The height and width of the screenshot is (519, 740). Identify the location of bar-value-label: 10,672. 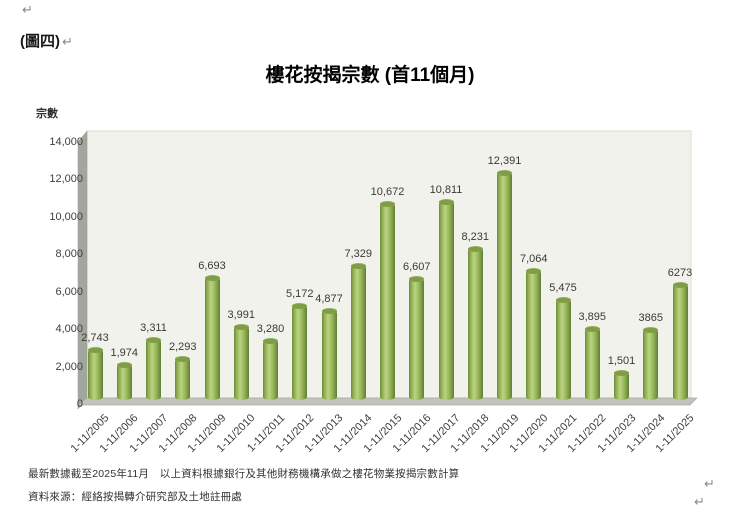
(387, 192).